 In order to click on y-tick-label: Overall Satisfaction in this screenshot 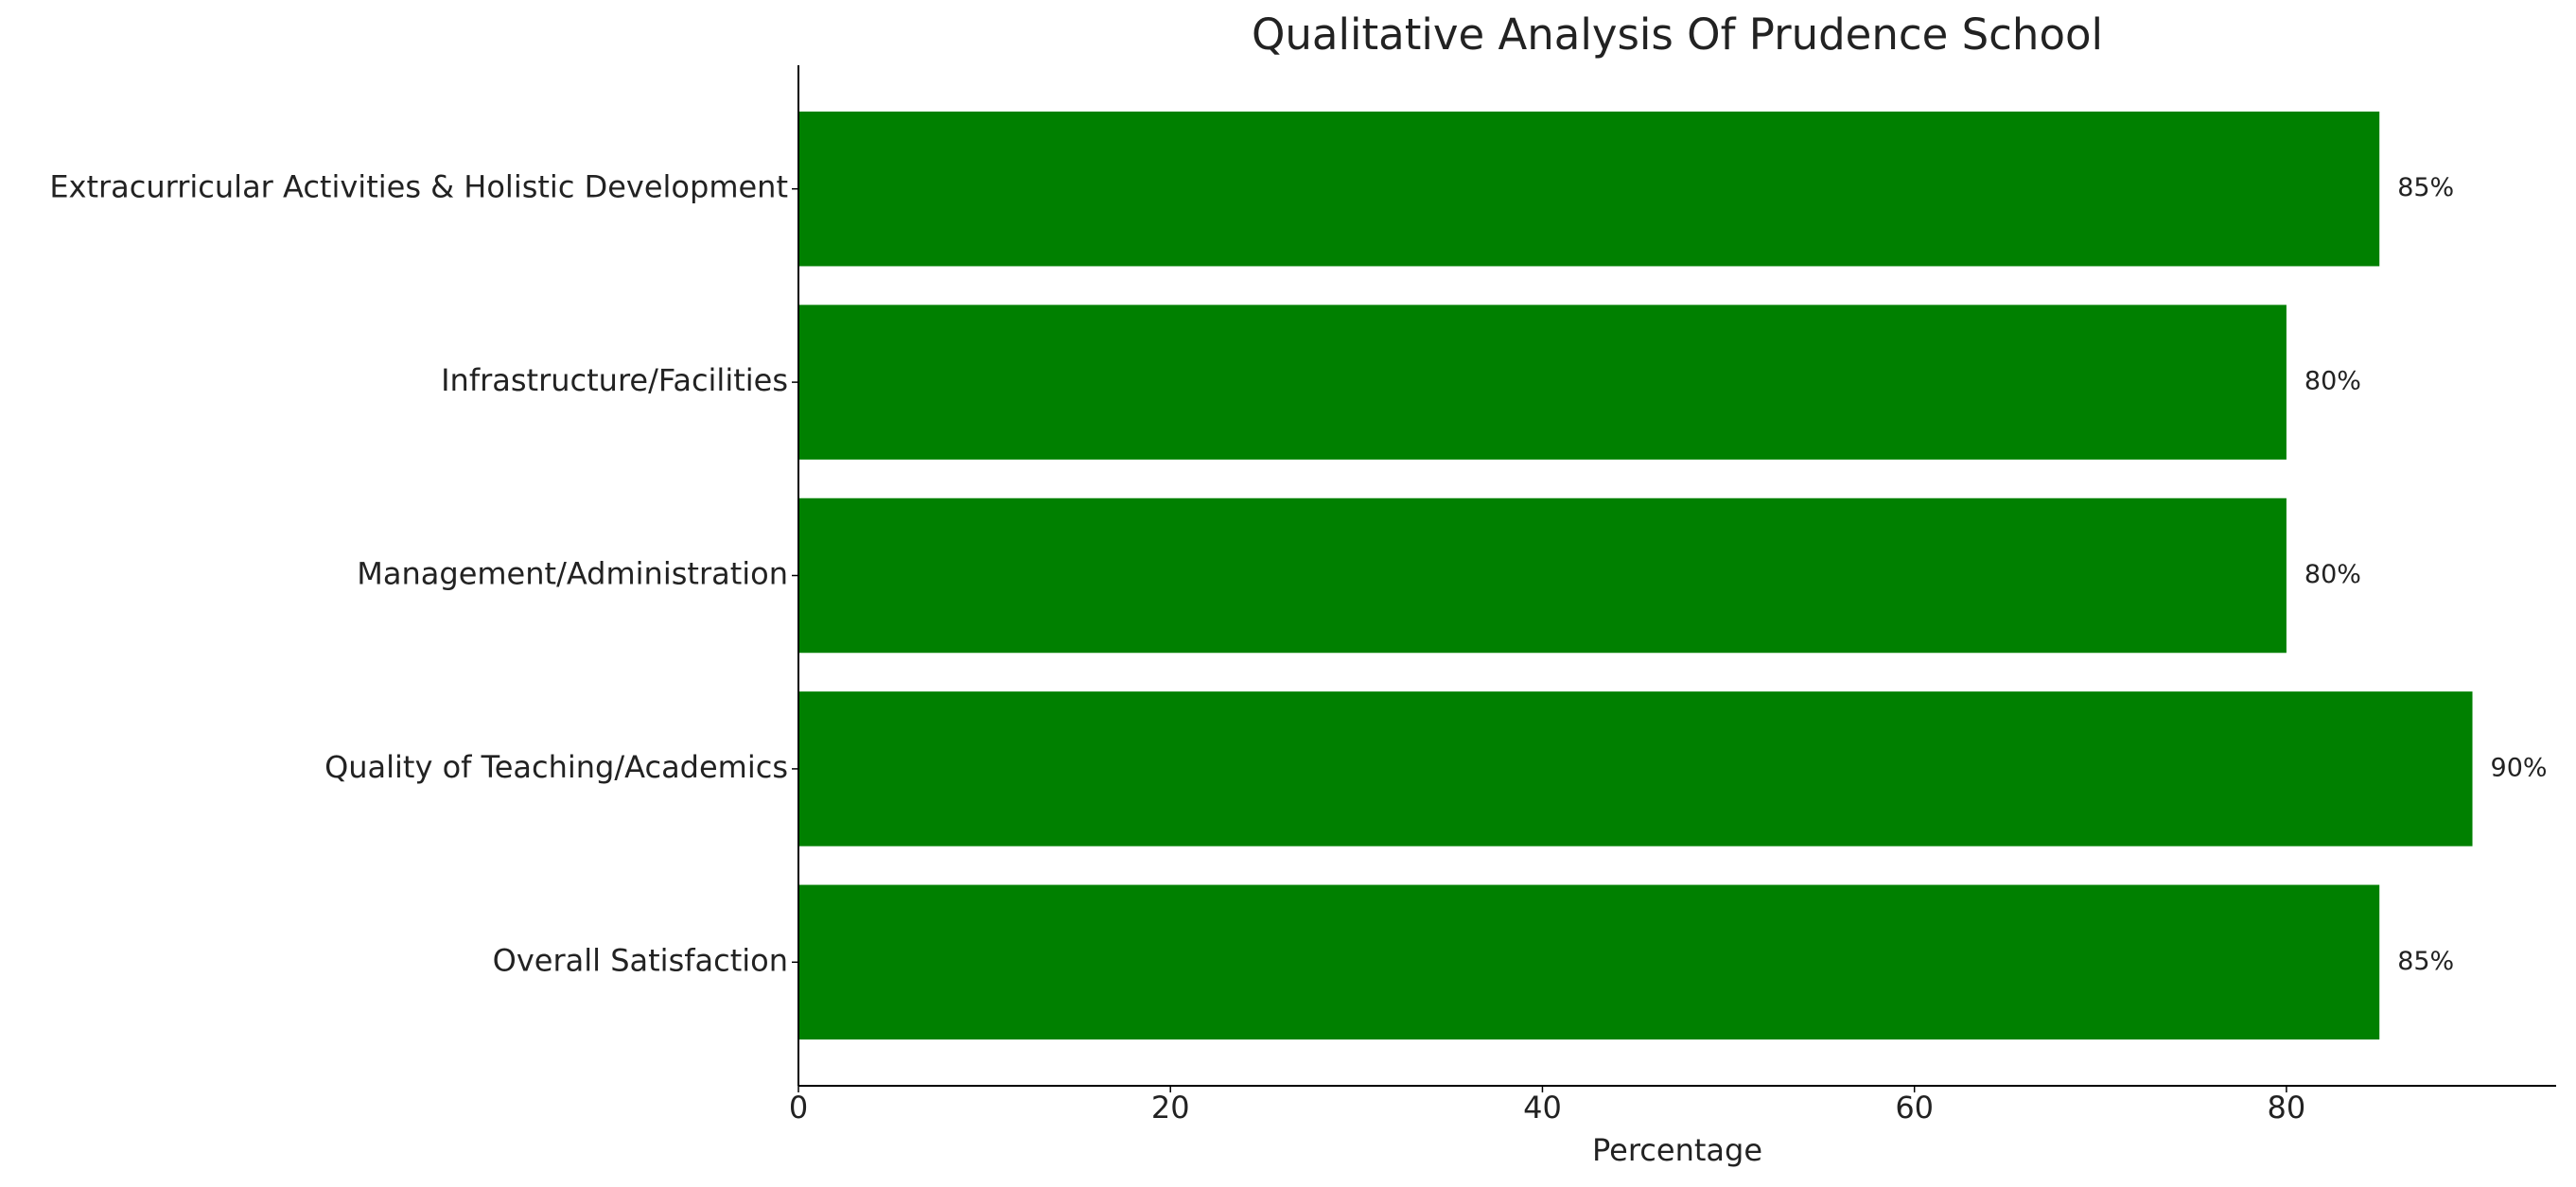, I will do `click(641, 960)`.